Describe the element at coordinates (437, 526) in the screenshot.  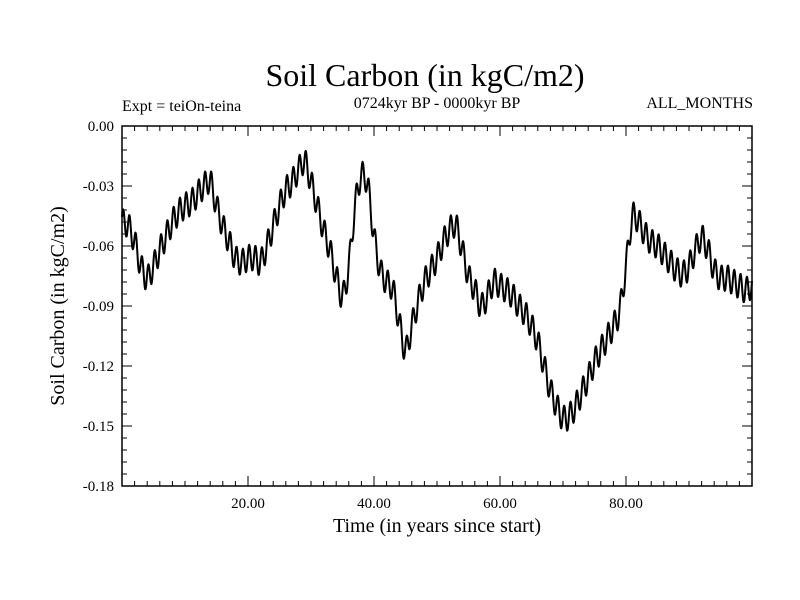
I see `x-axis-label: Time (in years since start)` at that location.